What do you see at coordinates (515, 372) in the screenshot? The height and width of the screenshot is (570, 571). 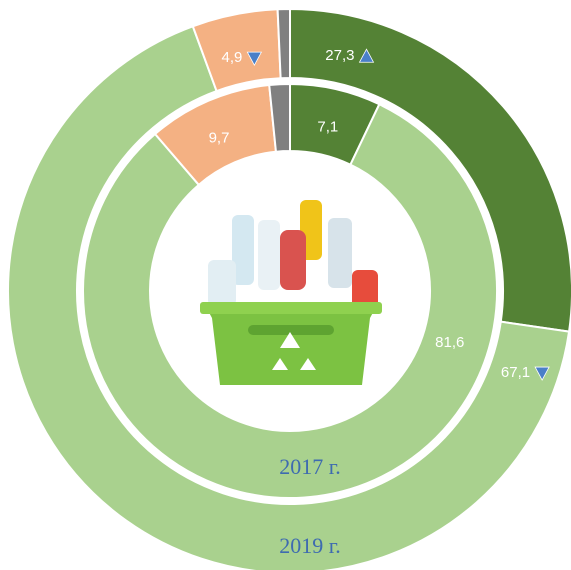 I see `value-label: 67,1` at bounding box center [515, 372].